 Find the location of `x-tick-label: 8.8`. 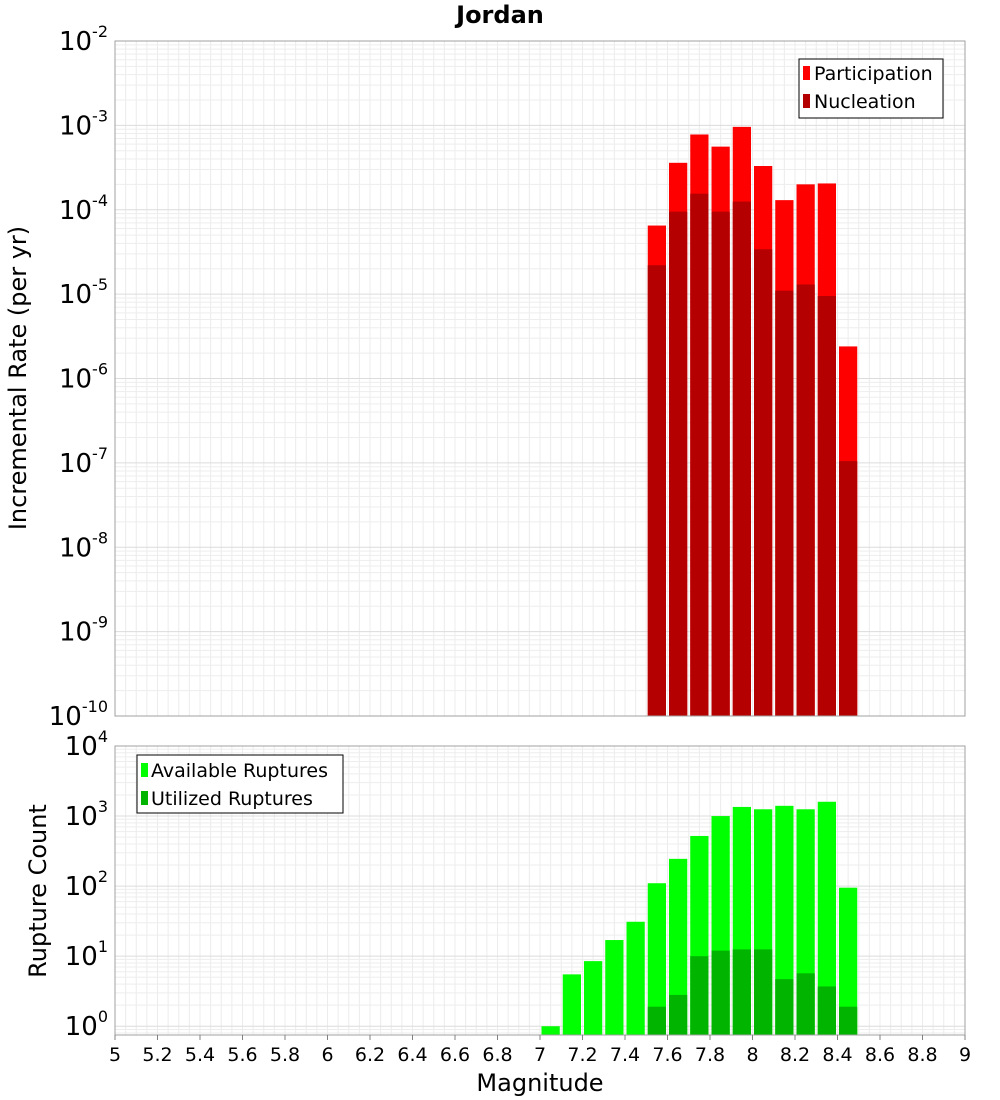

x-tick-label: 8.8 is located at coordinates (922, 1055).